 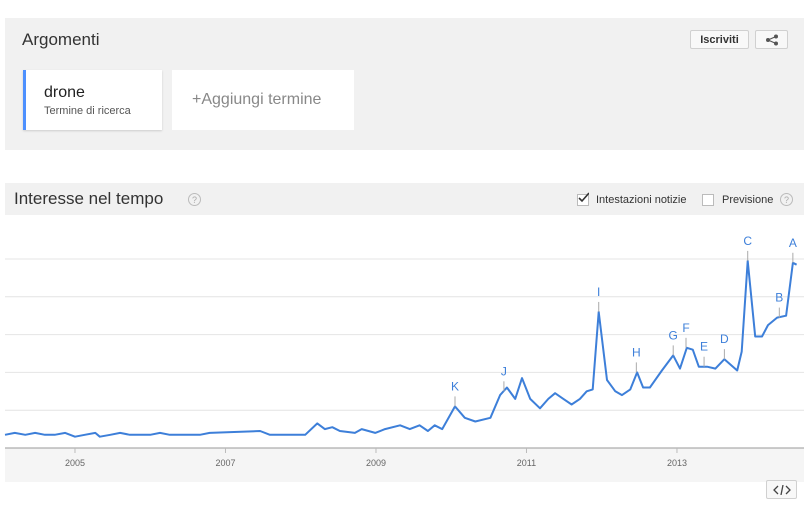 I want to click on annotation-label: F, so click(x=685, y=328).